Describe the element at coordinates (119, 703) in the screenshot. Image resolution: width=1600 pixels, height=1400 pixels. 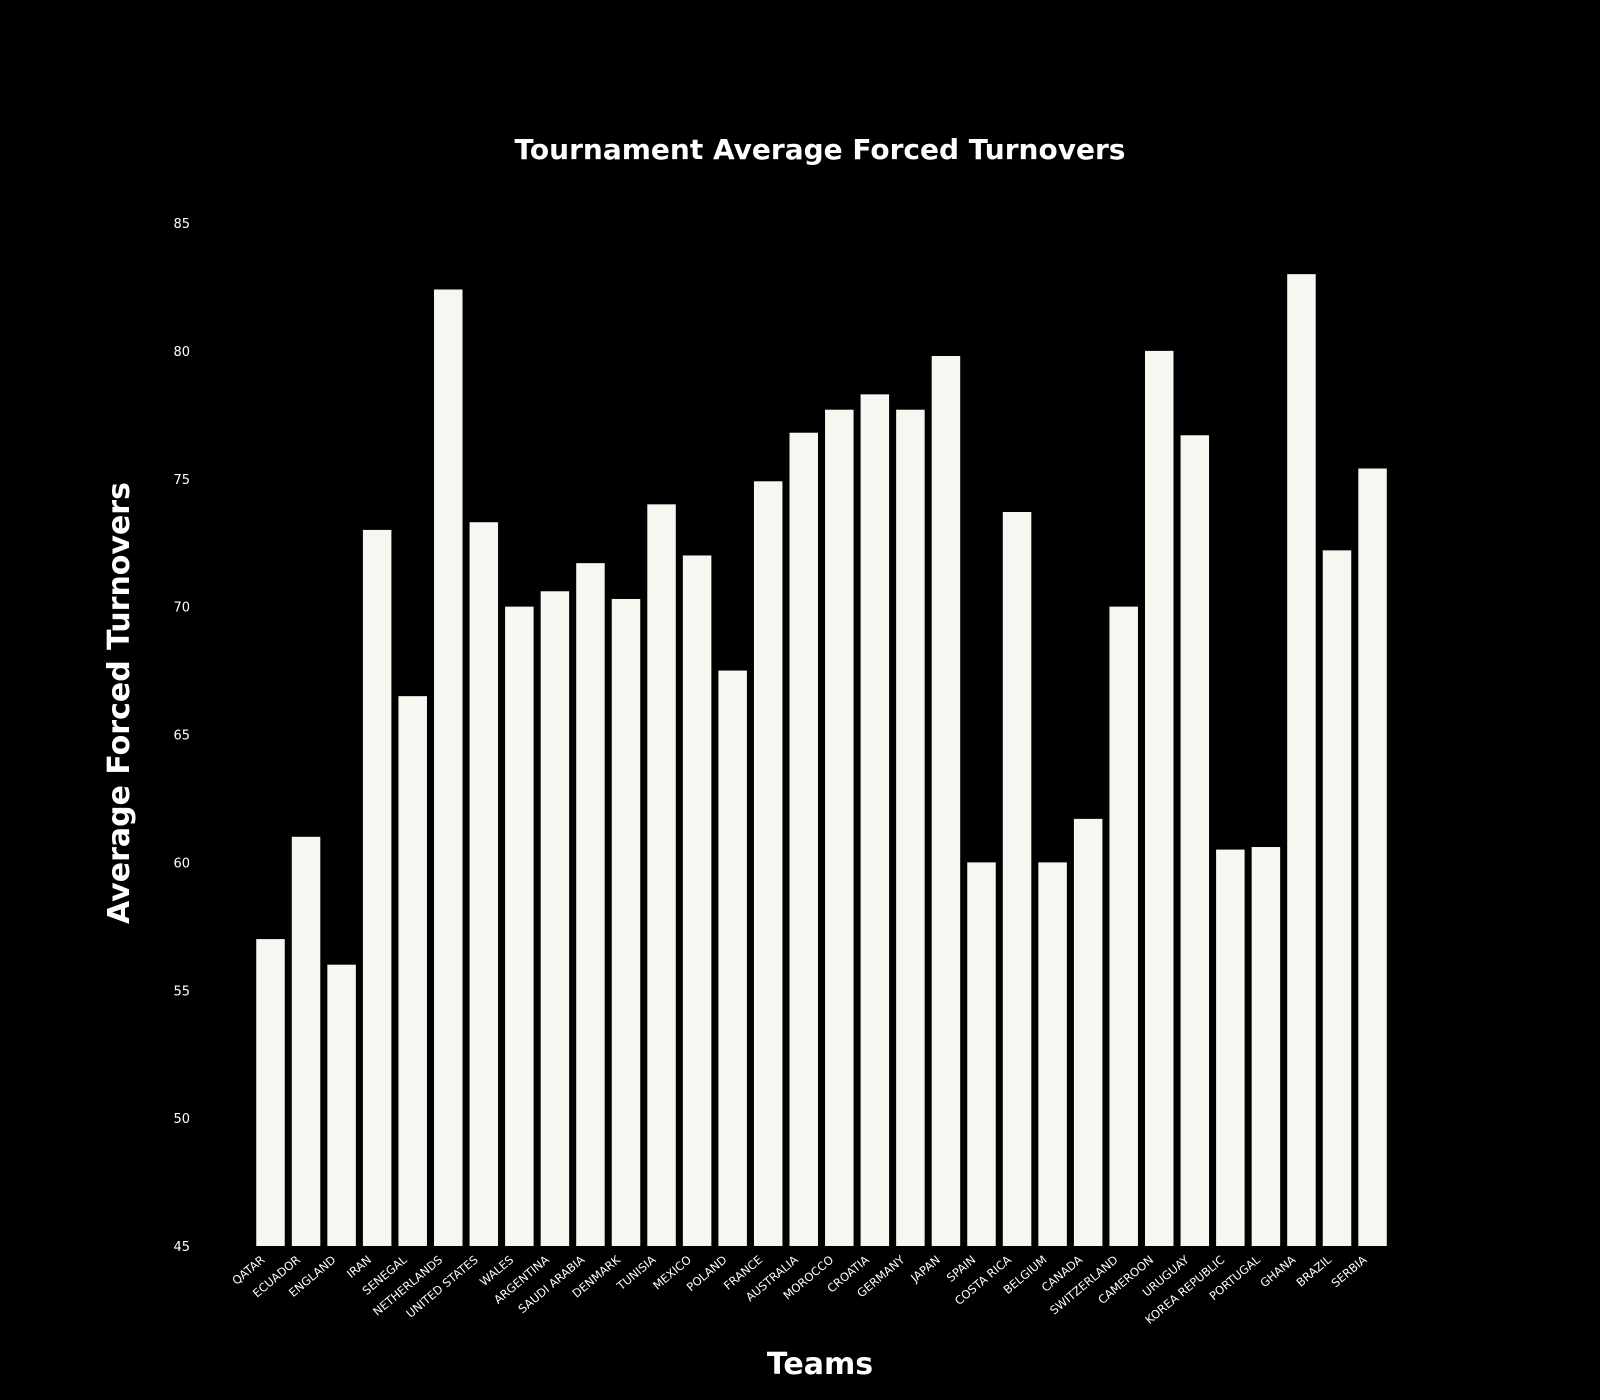
I see `y-axis-title: Average Forced Turnovers` at that location.